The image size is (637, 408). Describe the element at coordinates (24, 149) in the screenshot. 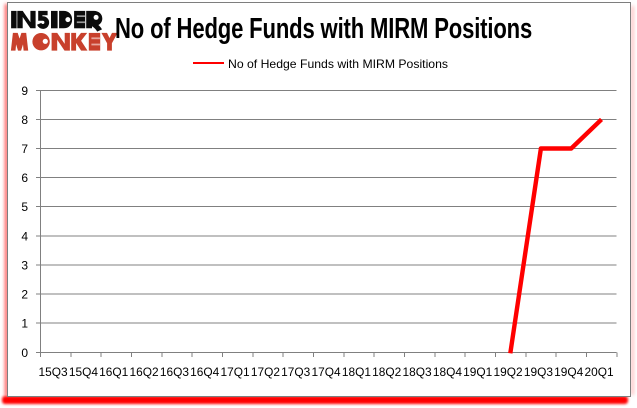

I see `svg-text: 7` at that location.